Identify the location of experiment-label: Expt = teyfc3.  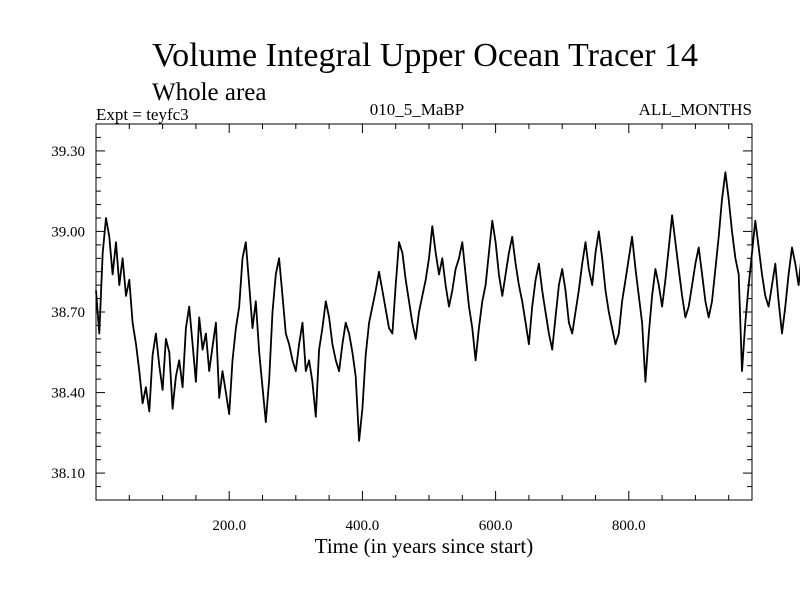
(142, 114).